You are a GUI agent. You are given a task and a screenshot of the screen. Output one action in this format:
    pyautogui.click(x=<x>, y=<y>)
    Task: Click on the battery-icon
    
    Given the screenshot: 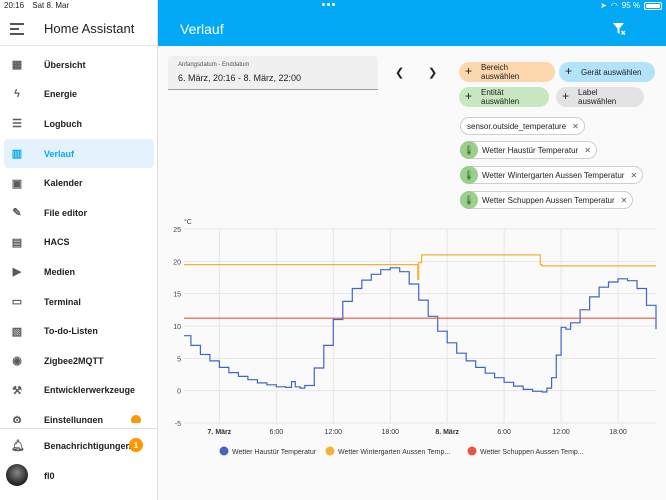 What is the action you would take?
    pyautogui.click(x=653, y=5)
    